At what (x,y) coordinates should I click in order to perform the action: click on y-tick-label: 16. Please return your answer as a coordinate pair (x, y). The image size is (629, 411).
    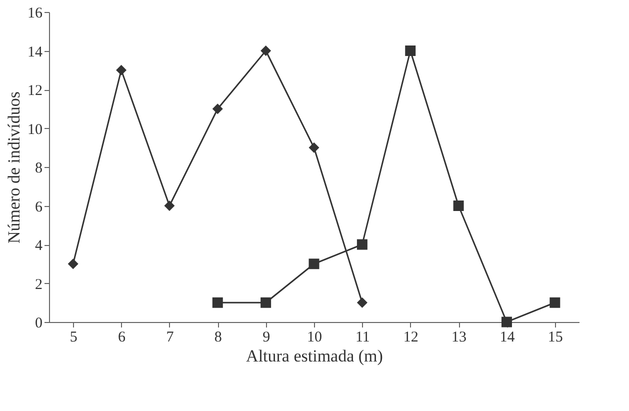
    Looking at the image, I should click on (35, 14).